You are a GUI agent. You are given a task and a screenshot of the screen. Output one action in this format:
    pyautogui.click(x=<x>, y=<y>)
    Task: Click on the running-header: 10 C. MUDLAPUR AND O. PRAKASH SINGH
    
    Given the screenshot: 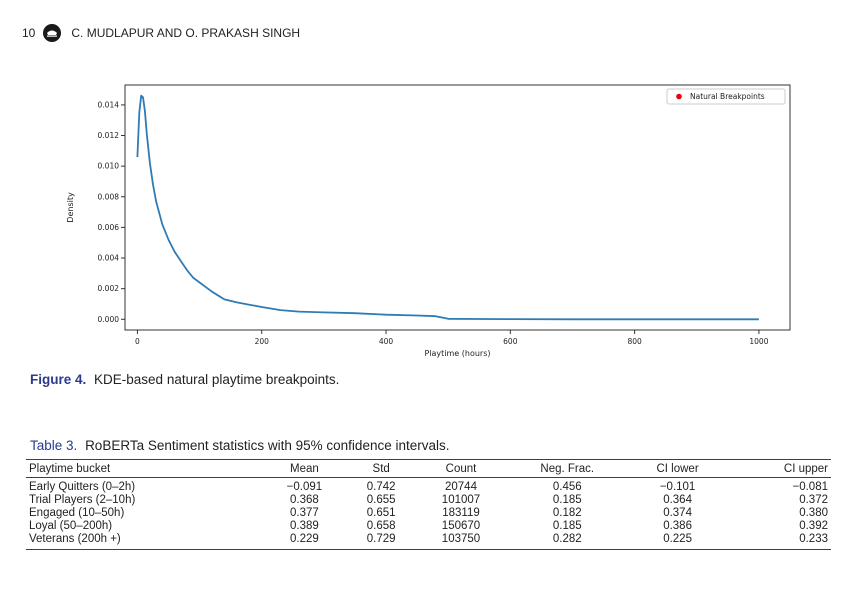 What is the action you would take?
    pyautogui.click(x=161, y=33)
    